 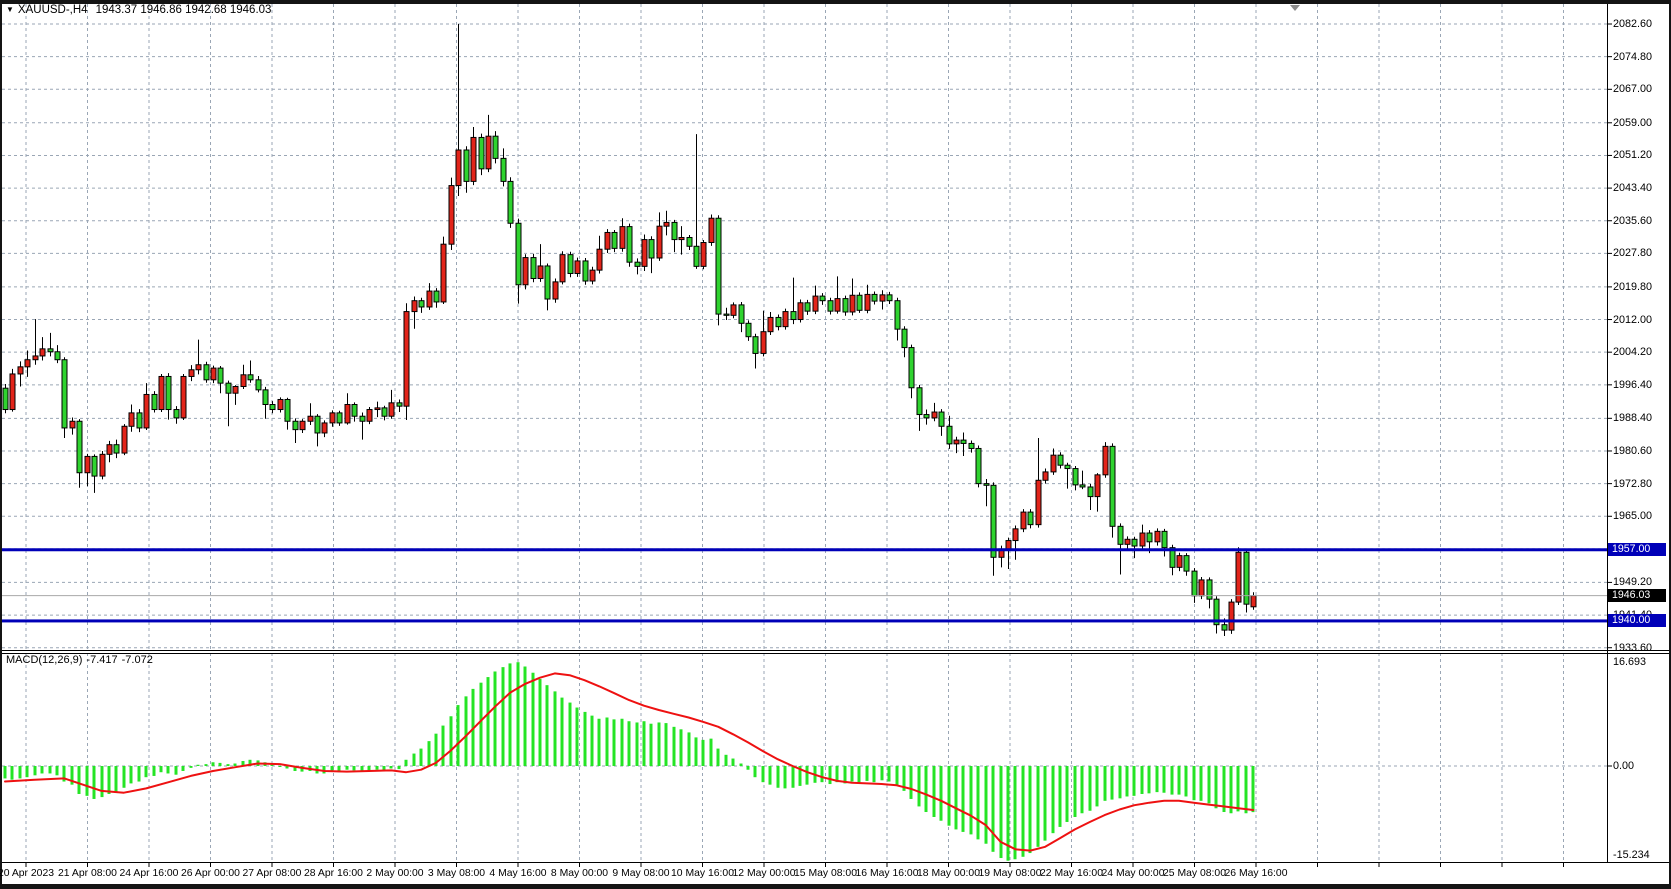 I want to click on price-axis-label: 2082.60, so click(x=1633, y=24).